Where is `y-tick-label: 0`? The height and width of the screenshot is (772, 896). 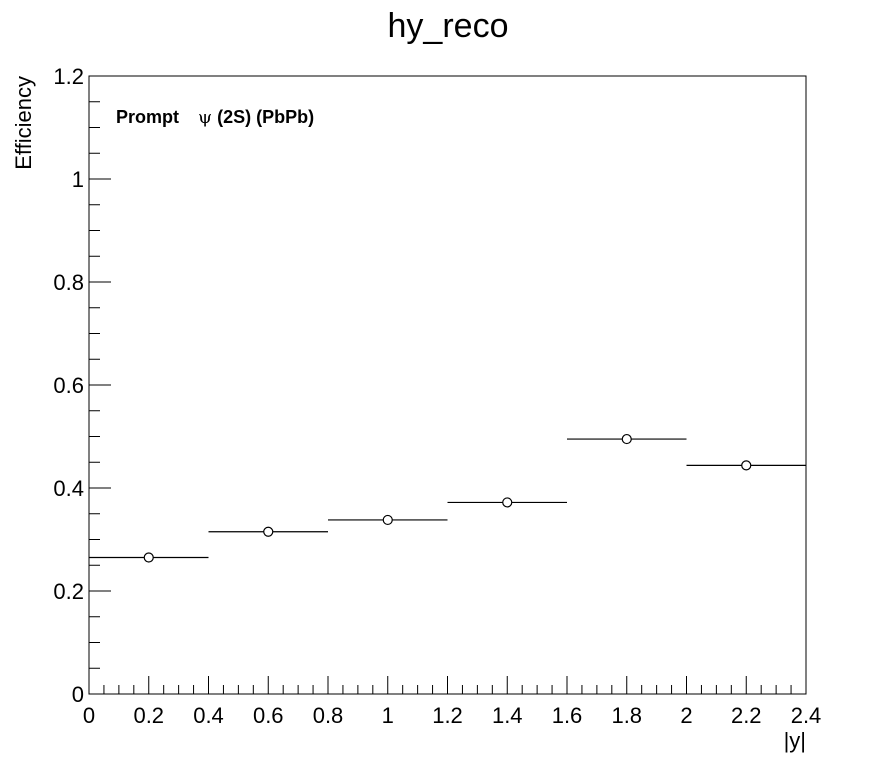 y-tick-label: 0 is located at coordinates (78, 694).